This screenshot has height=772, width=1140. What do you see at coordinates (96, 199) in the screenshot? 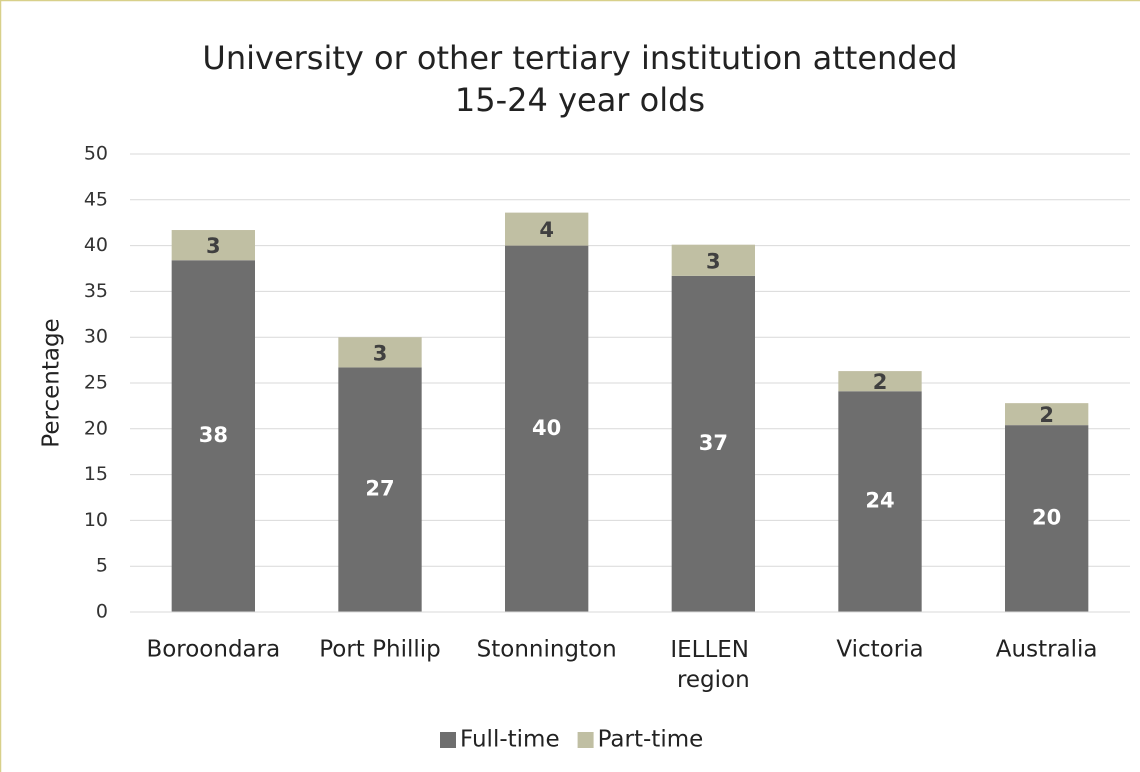
I see `y-tick-label: 45` at bounding box center [96, 199].